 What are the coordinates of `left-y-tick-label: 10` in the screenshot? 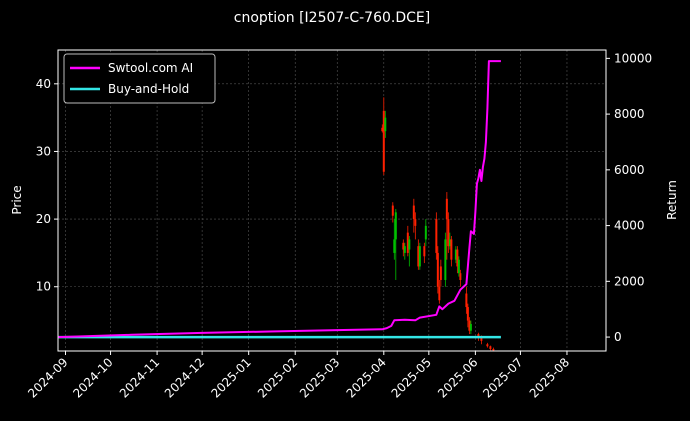 It's located at (43, 287).